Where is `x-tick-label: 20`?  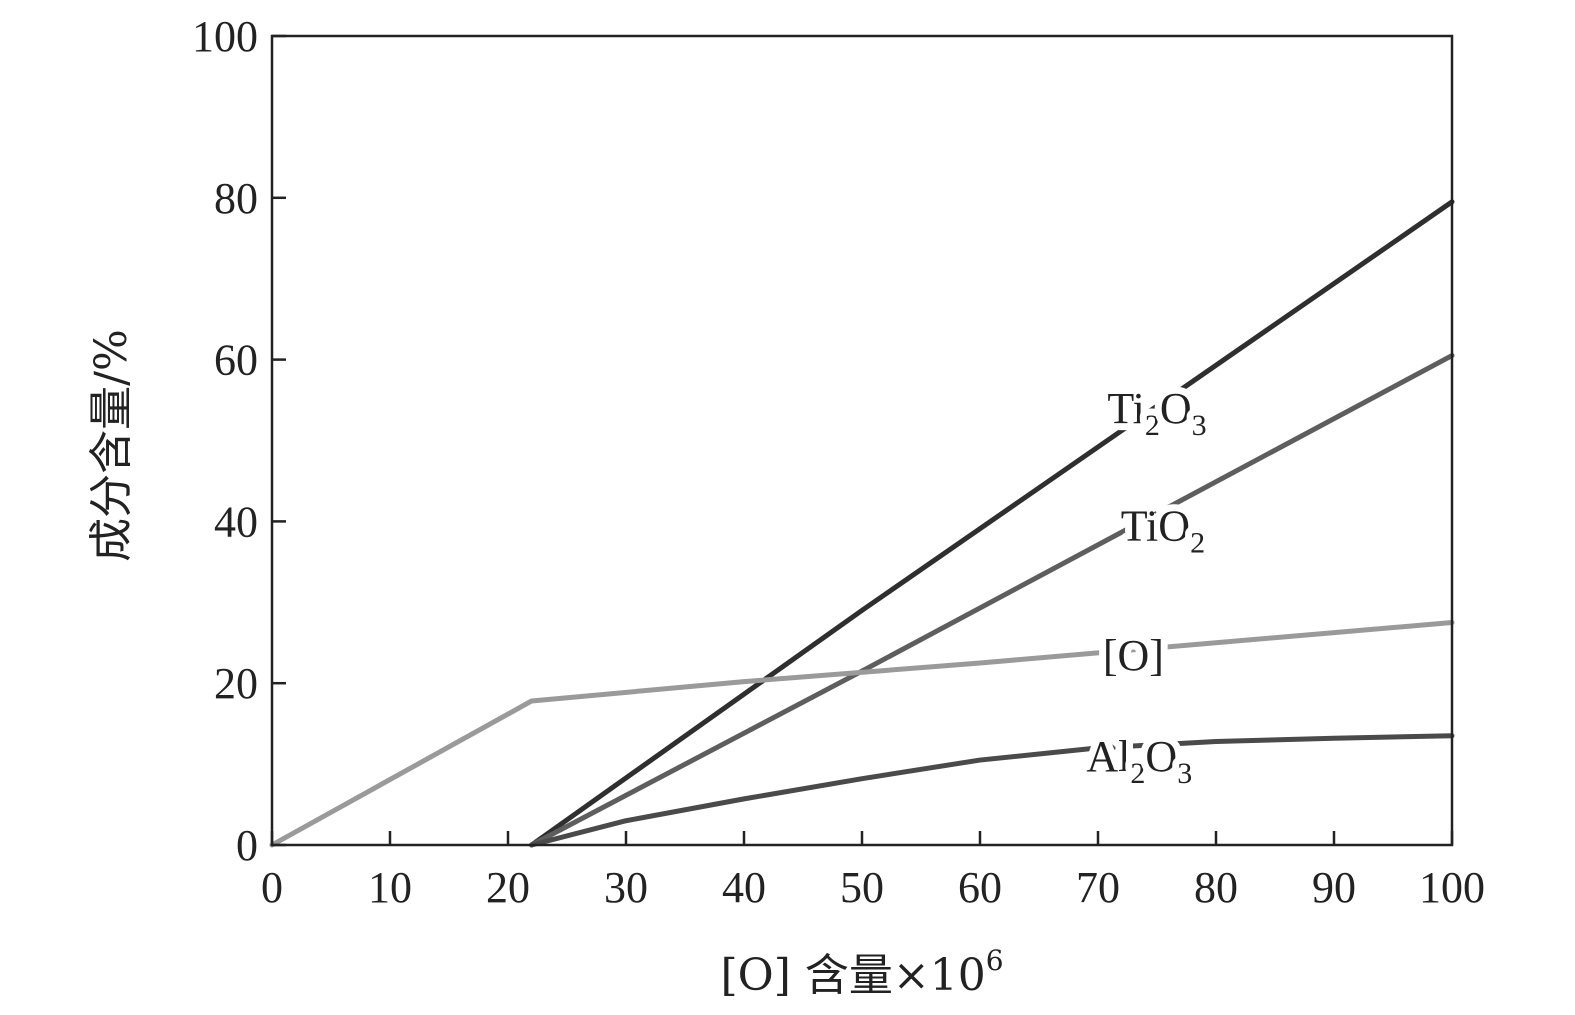
x-tick-label: 20 is located at coordinates (508, 887).